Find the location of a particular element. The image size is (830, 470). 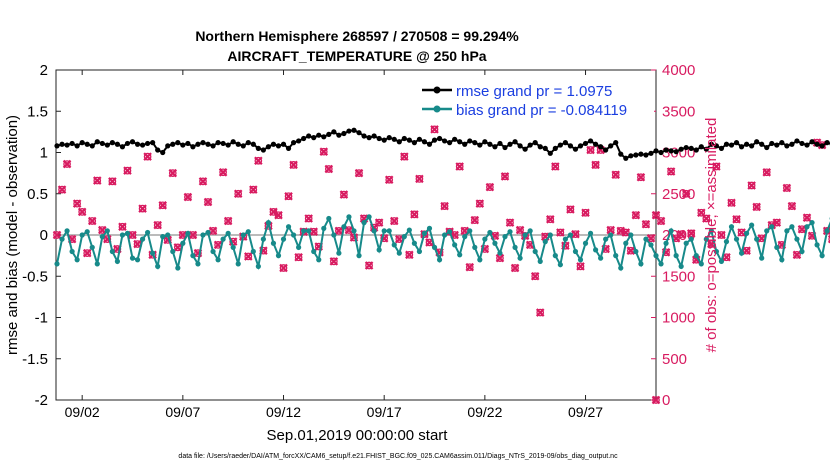

y-tick-left-label: -1 is located at coordinates (41, 318).